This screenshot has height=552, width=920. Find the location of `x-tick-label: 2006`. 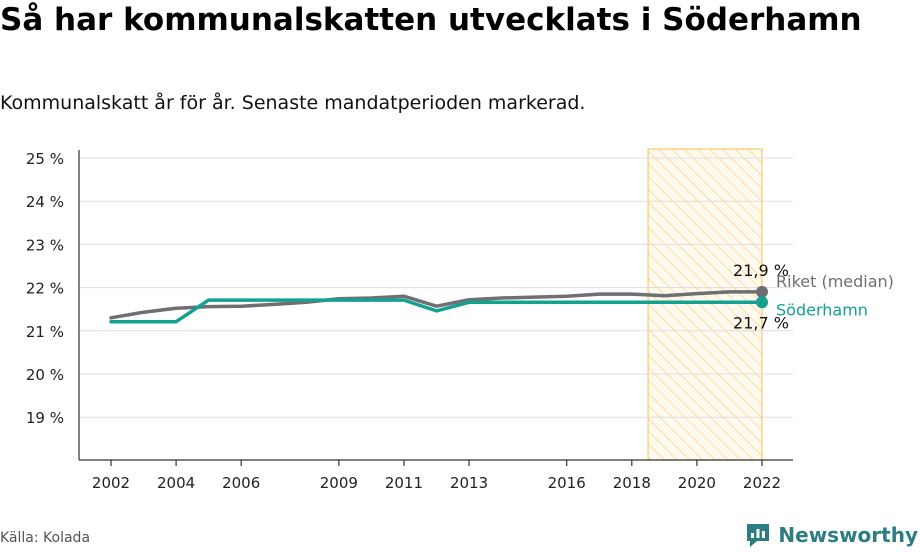

x-tick-label: 2006 is located at coordinates (241, 483).